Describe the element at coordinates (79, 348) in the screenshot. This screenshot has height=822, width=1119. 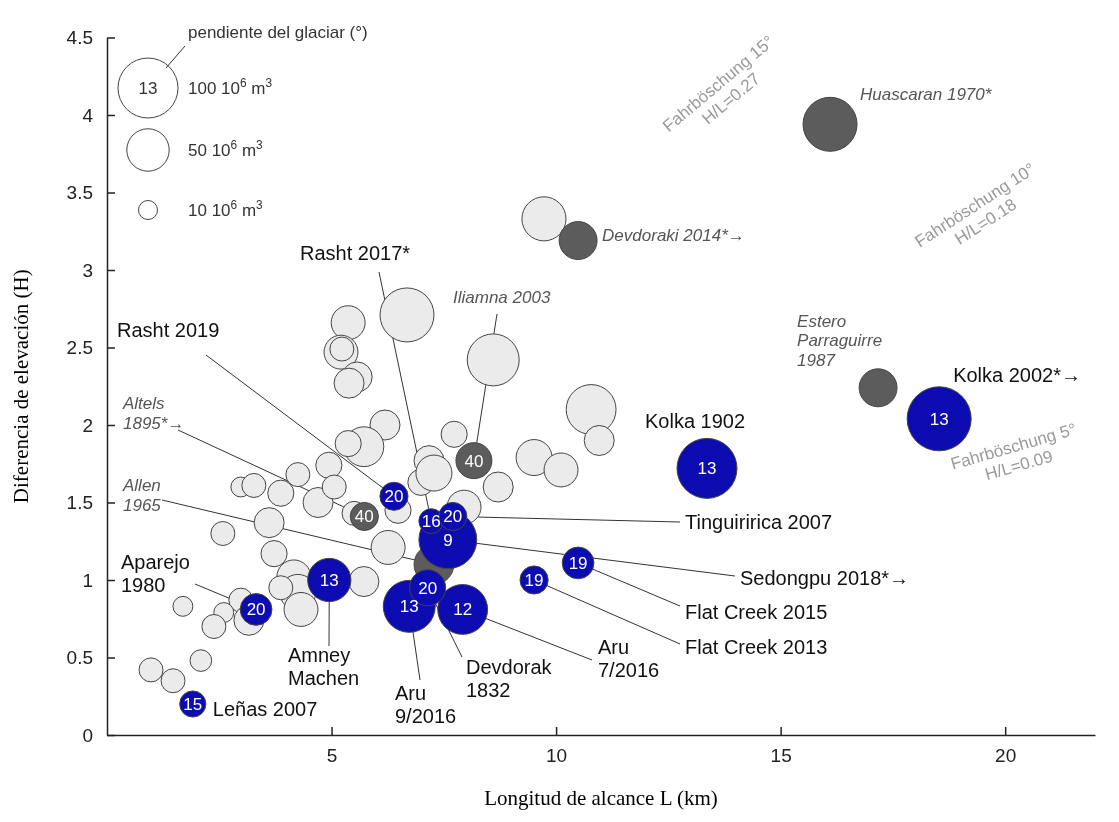
I see `y-tick-label: 2.5` at that location.